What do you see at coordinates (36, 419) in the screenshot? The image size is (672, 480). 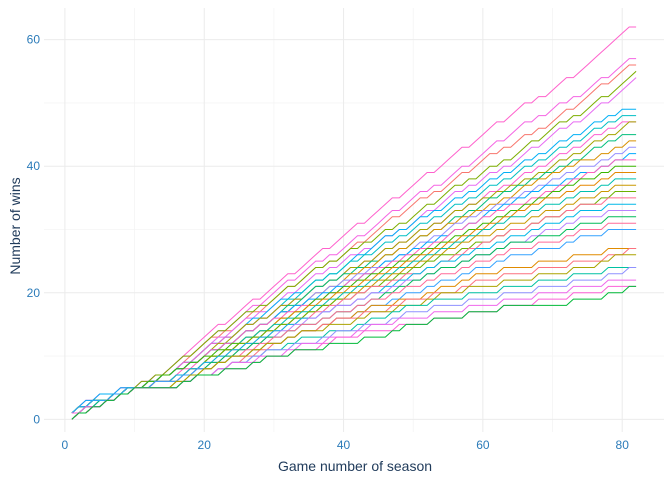 I see `y-tick-label: 0` at bounding box center [36, 419].